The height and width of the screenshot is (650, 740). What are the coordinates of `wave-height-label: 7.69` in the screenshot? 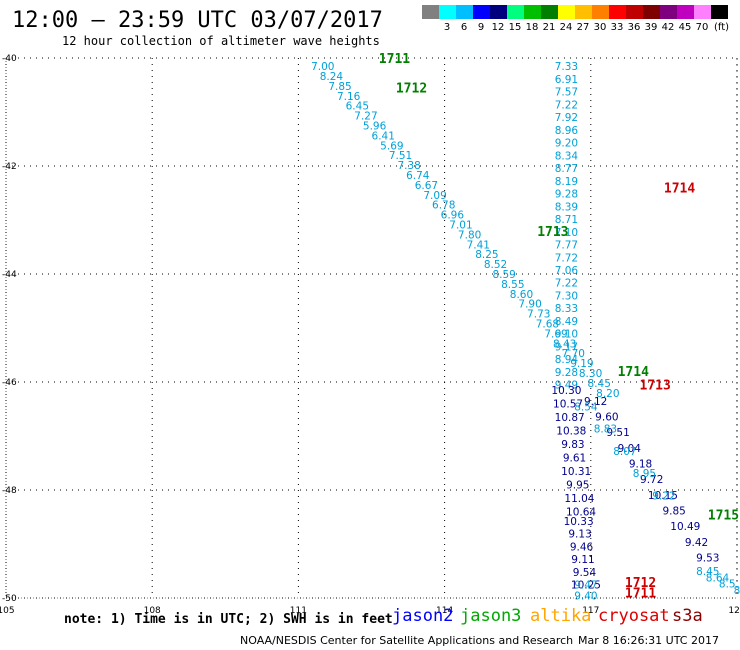 It's located at (555, 334).